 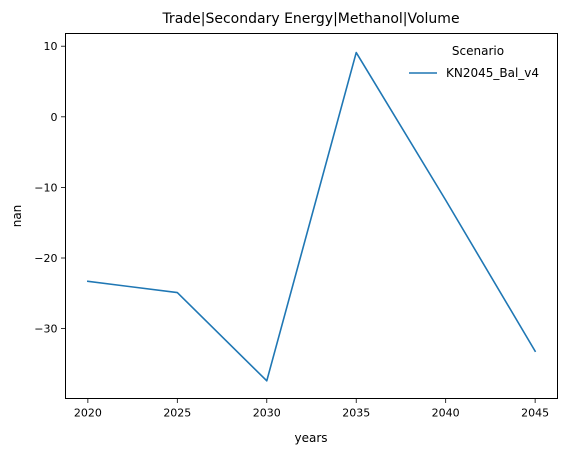 What do you see at coordinates (45, 329) in the screenshot?
I see `y-tick-label: −30` at bounding box center [45, 329].